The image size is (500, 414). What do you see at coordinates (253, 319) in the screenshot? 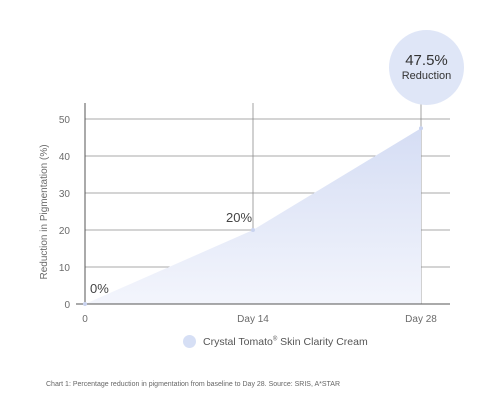
I see `x-tick-label: Day 14` at bounding box center [253, 319].